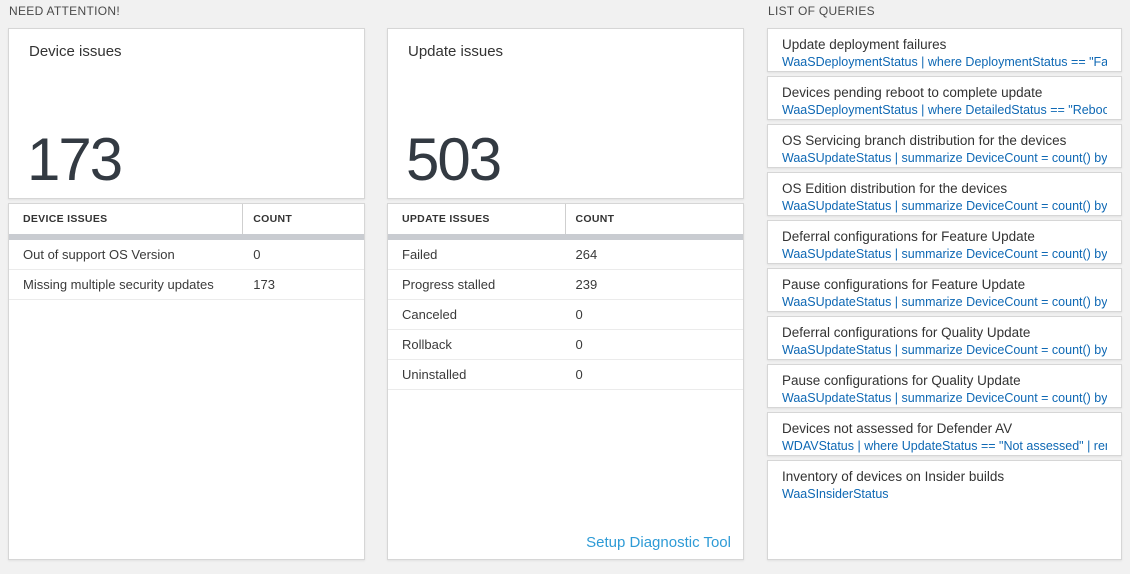  Describe the element at coordinates (126, 219) in the screenshot. I see `device-issues-column-header: DEVICE ISSUES` at that location.